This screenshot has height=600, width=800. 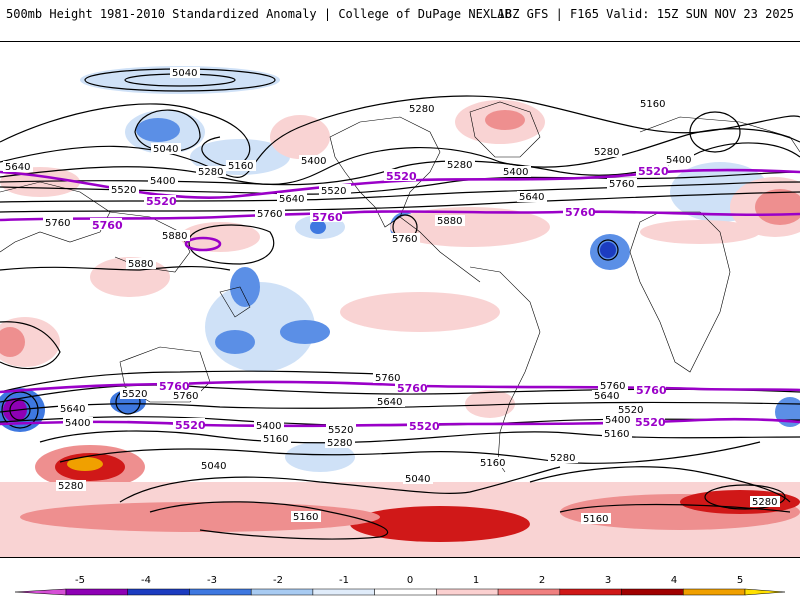 What do you see at coordinates (333, 191) in the screenshot?
I see `label-5520-pacific-black: 5520` at bounding box center [333, 191].